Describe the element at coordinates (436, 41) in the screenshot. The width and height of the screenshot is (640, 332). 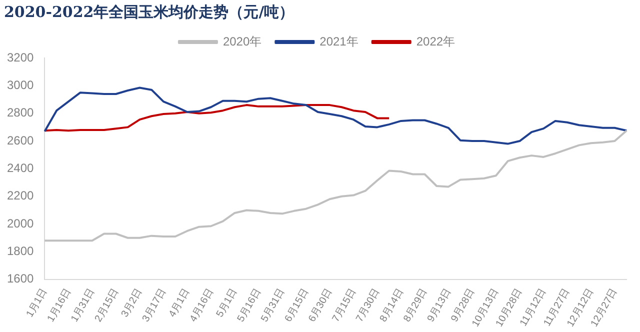
I see `legend-label: 2022年` at that location.